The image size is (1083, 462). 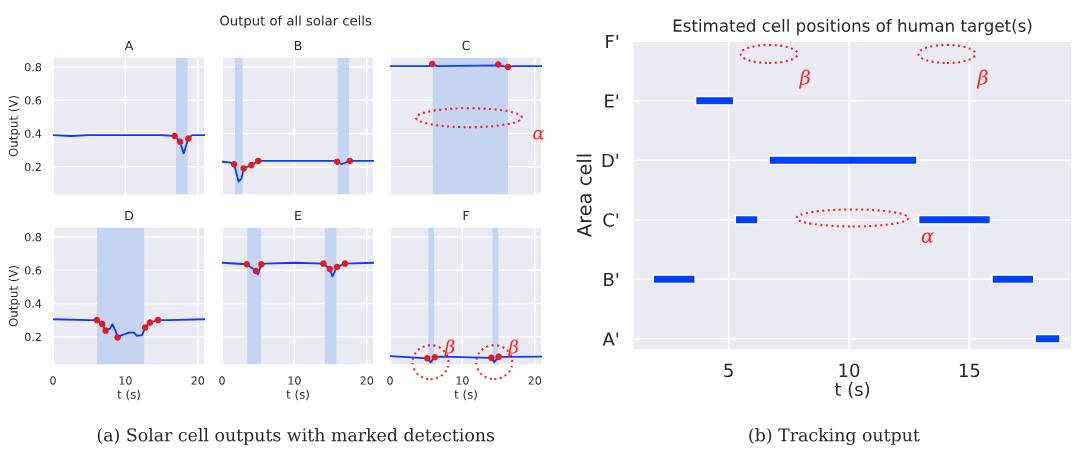 What do you see at coordinates (834, 437) in the screenshot?
I see `text: (b) Tracking output` at bounding box center [834, 437].